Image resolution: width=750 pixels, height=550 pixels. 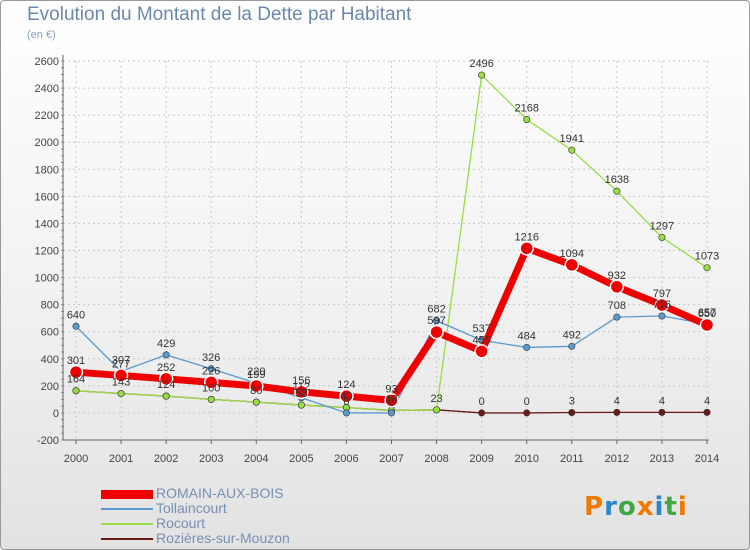 I want to click on data-label: 1216, so click(x=526, y=237).